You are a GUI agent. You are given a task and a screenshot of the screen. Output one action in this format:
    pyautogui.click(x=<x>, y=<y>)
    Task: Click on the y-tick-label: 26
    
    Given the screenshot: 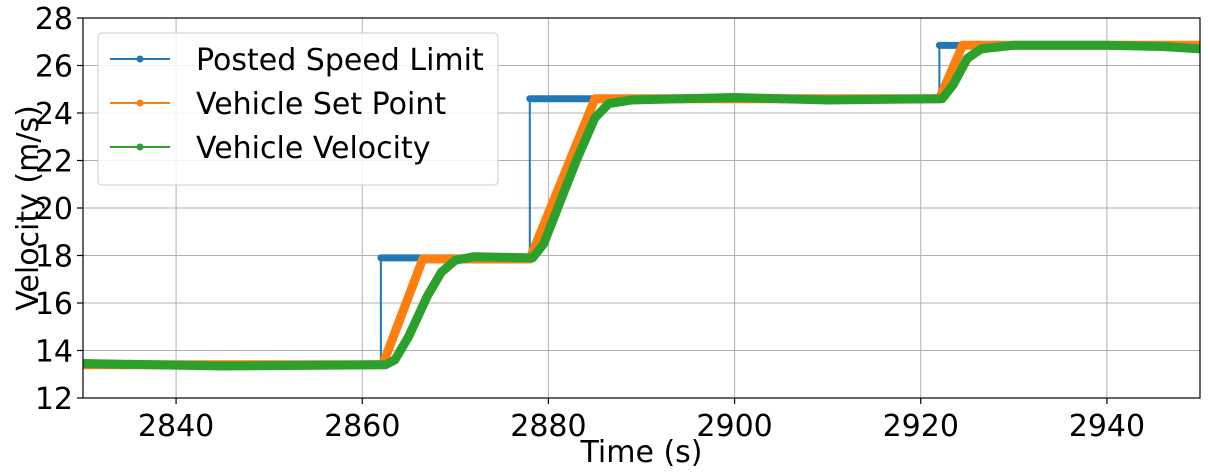 What is the action you would take?
    pyautogui.click(x=54, y=67)
    